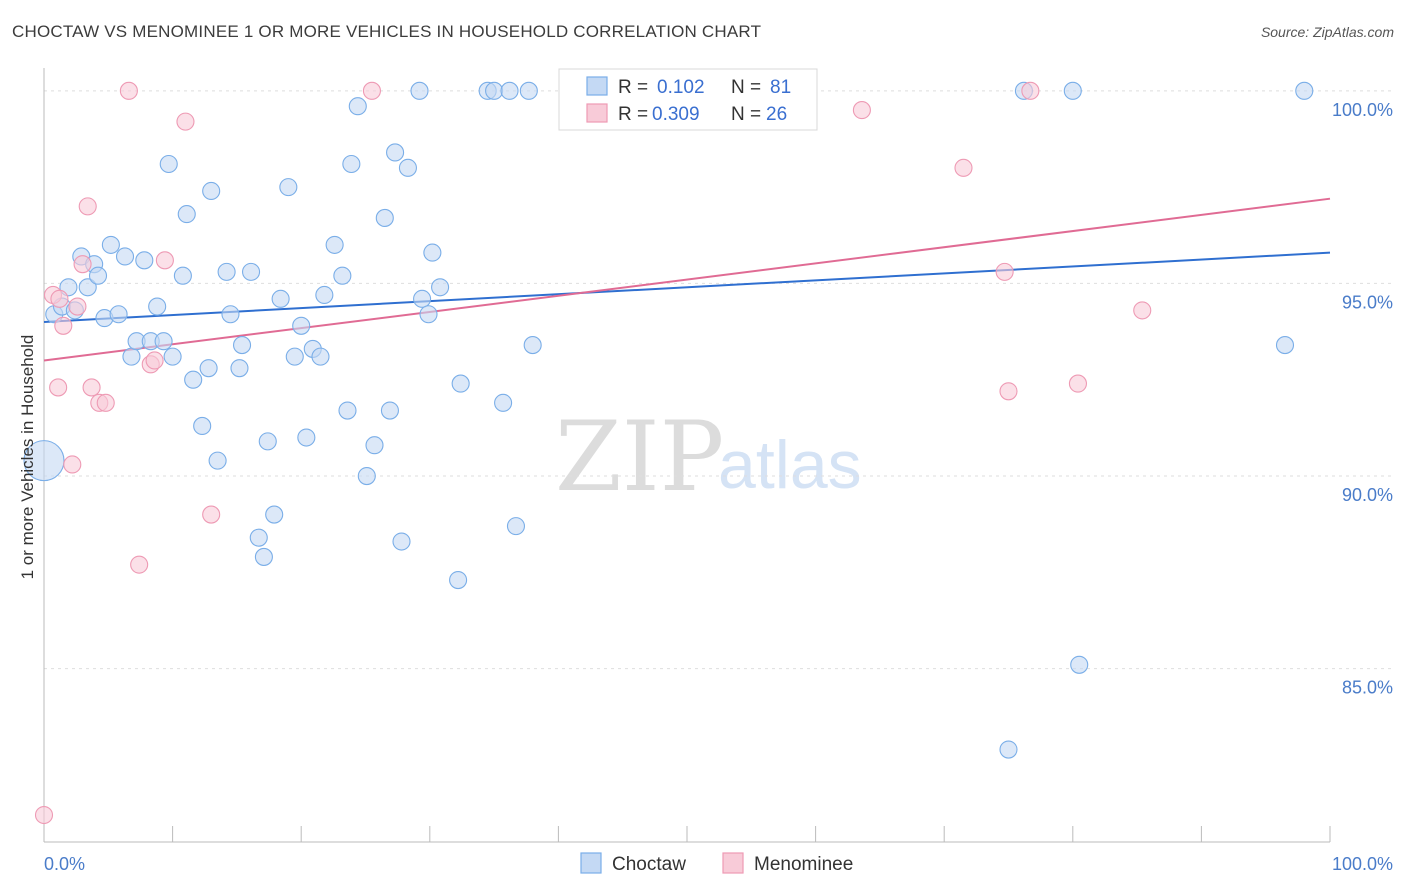  I want to click on correlation-legend: R = 0.102 N = 81 R = 0.309 N = 26, so click(688, 99).